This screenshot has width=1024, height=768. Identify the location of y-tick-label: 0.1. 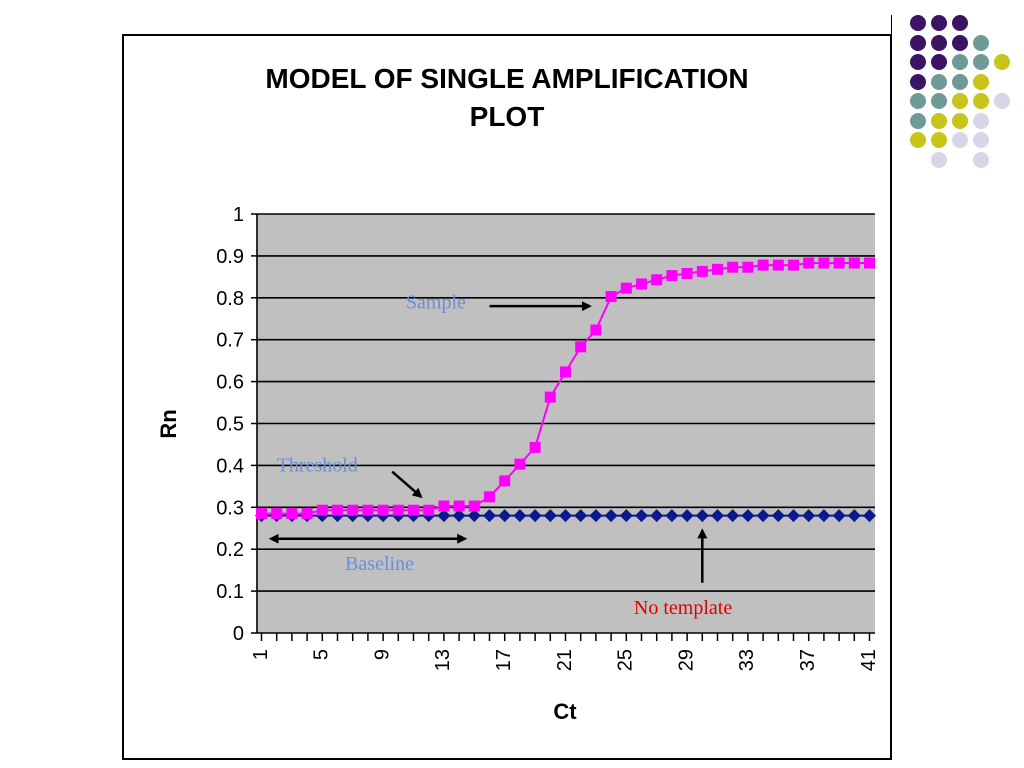
(230, 592).